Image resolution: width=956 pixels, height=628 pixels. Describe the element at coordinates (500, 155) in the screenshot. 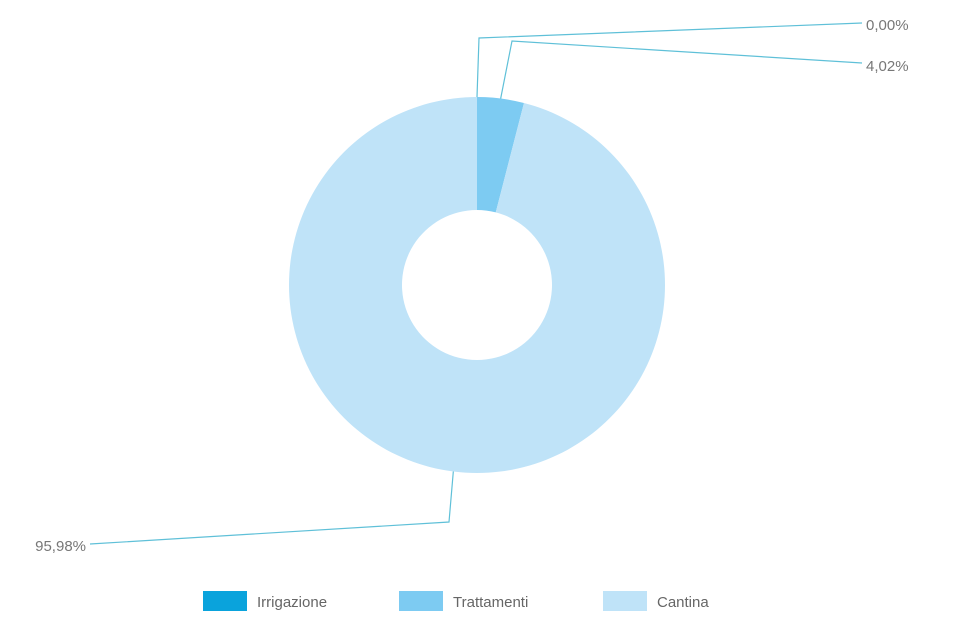

I see `slice-trattamenti` at that location.